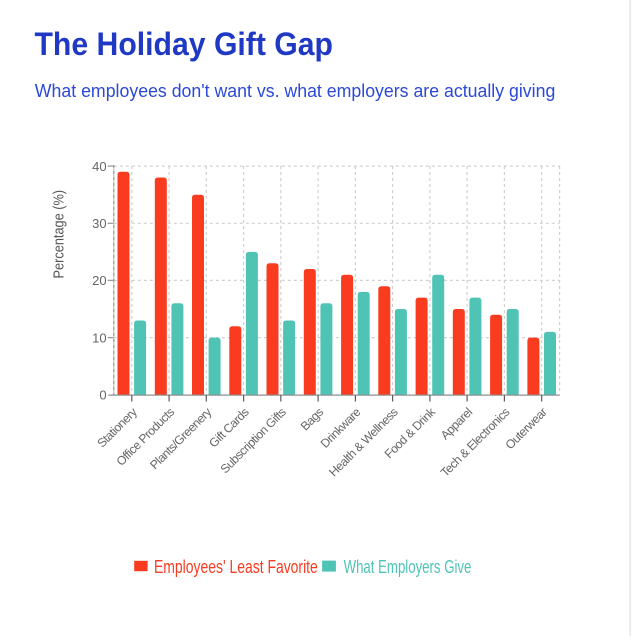 The width and height of the screenshot is (633, 641). What do you see at coordinates (184, 44) in the screenshot?
I see `svg-text: The Holiday Gift Gap` at bounding box center [184, 44].